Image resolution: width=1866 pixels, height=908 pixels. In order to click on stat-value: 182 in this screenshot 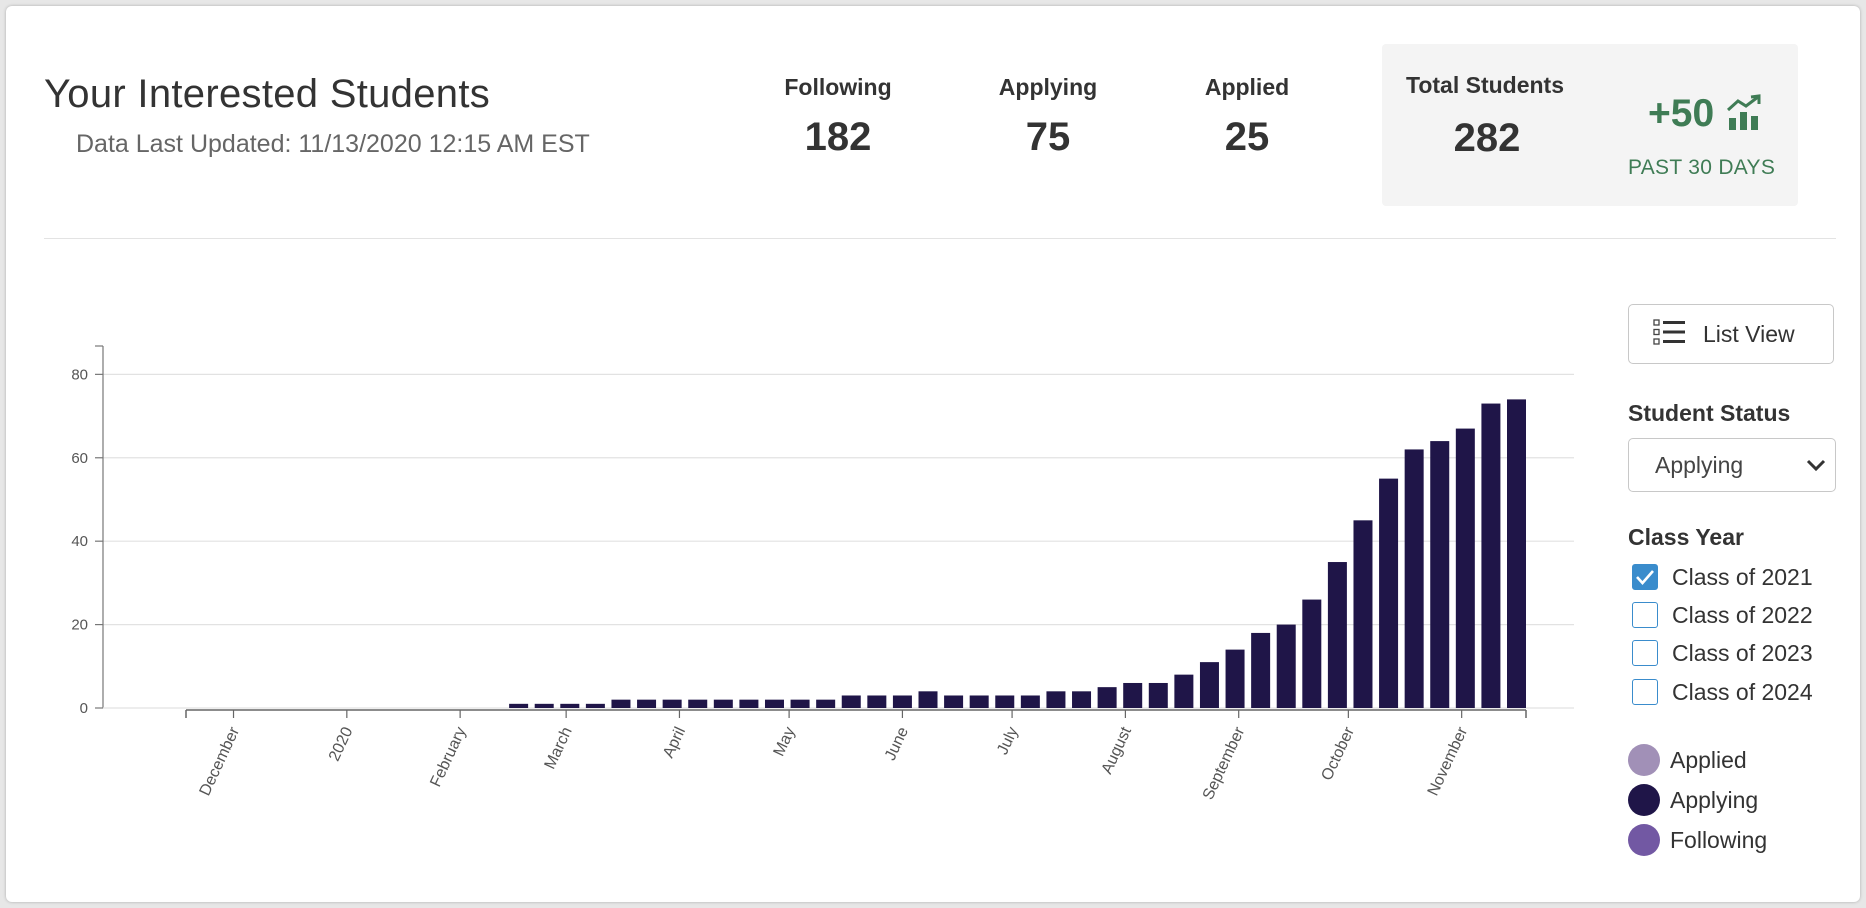, I will do `click(838, 137)`.